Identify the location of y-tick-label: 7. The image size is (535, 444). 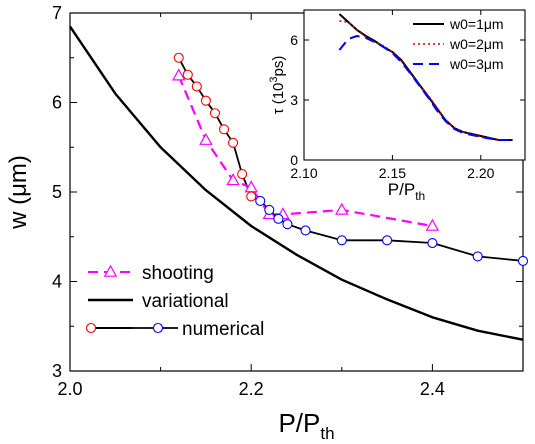
(57, 13).